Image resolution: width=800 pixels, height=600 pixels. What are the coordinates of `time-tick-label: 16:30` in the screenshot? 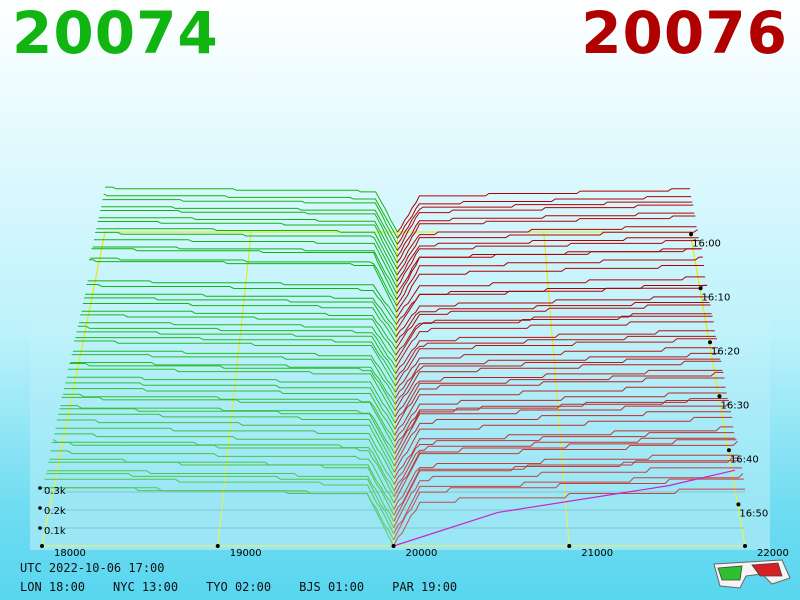 It's located at (734, 405).